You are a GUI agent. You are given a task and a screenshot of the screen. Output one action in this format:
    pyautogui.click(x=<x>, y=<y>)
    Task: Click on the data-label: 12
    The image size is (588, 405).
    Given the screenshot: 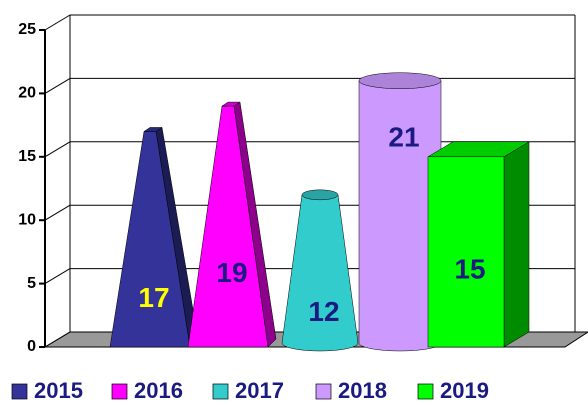 What is the action you would take?
    pyautogui.click(x=323, y=311)
    